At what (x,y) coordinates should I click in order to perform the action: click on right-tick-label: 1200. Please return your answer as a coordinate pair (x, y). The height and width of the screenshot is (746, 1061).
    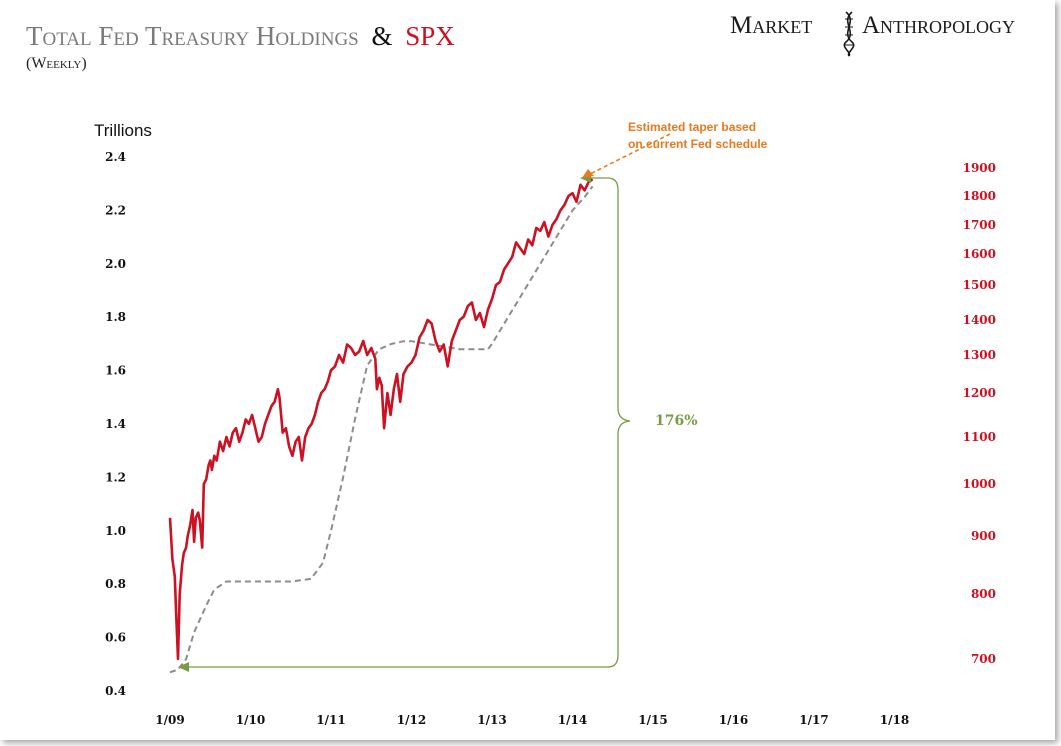
    Looking at the image, I should click on (979, 393).